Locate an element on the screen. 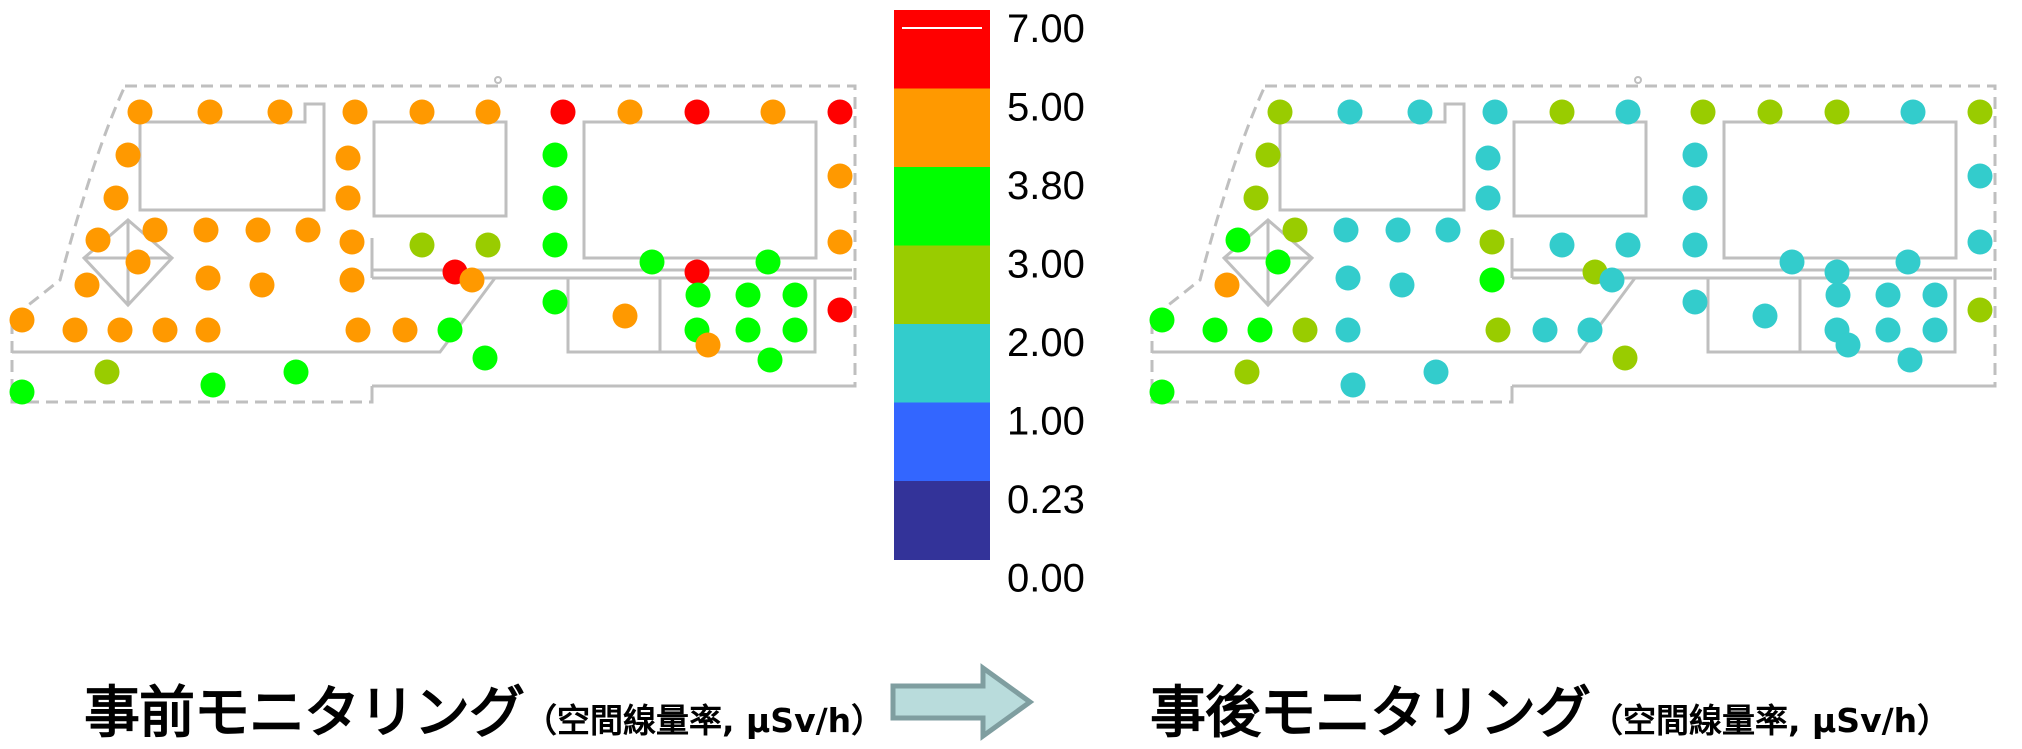  legend-tick-label: 1.00 is located at coordinates (1046, 422).